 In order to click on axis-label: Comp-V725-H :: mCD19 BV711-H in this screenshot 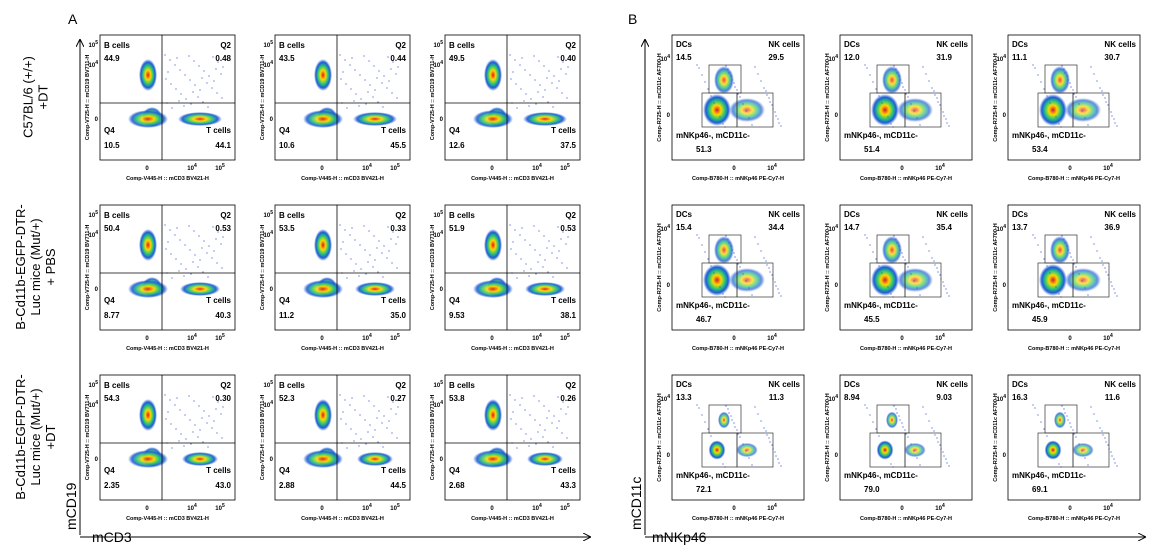, I will do `click(263, 98)`.